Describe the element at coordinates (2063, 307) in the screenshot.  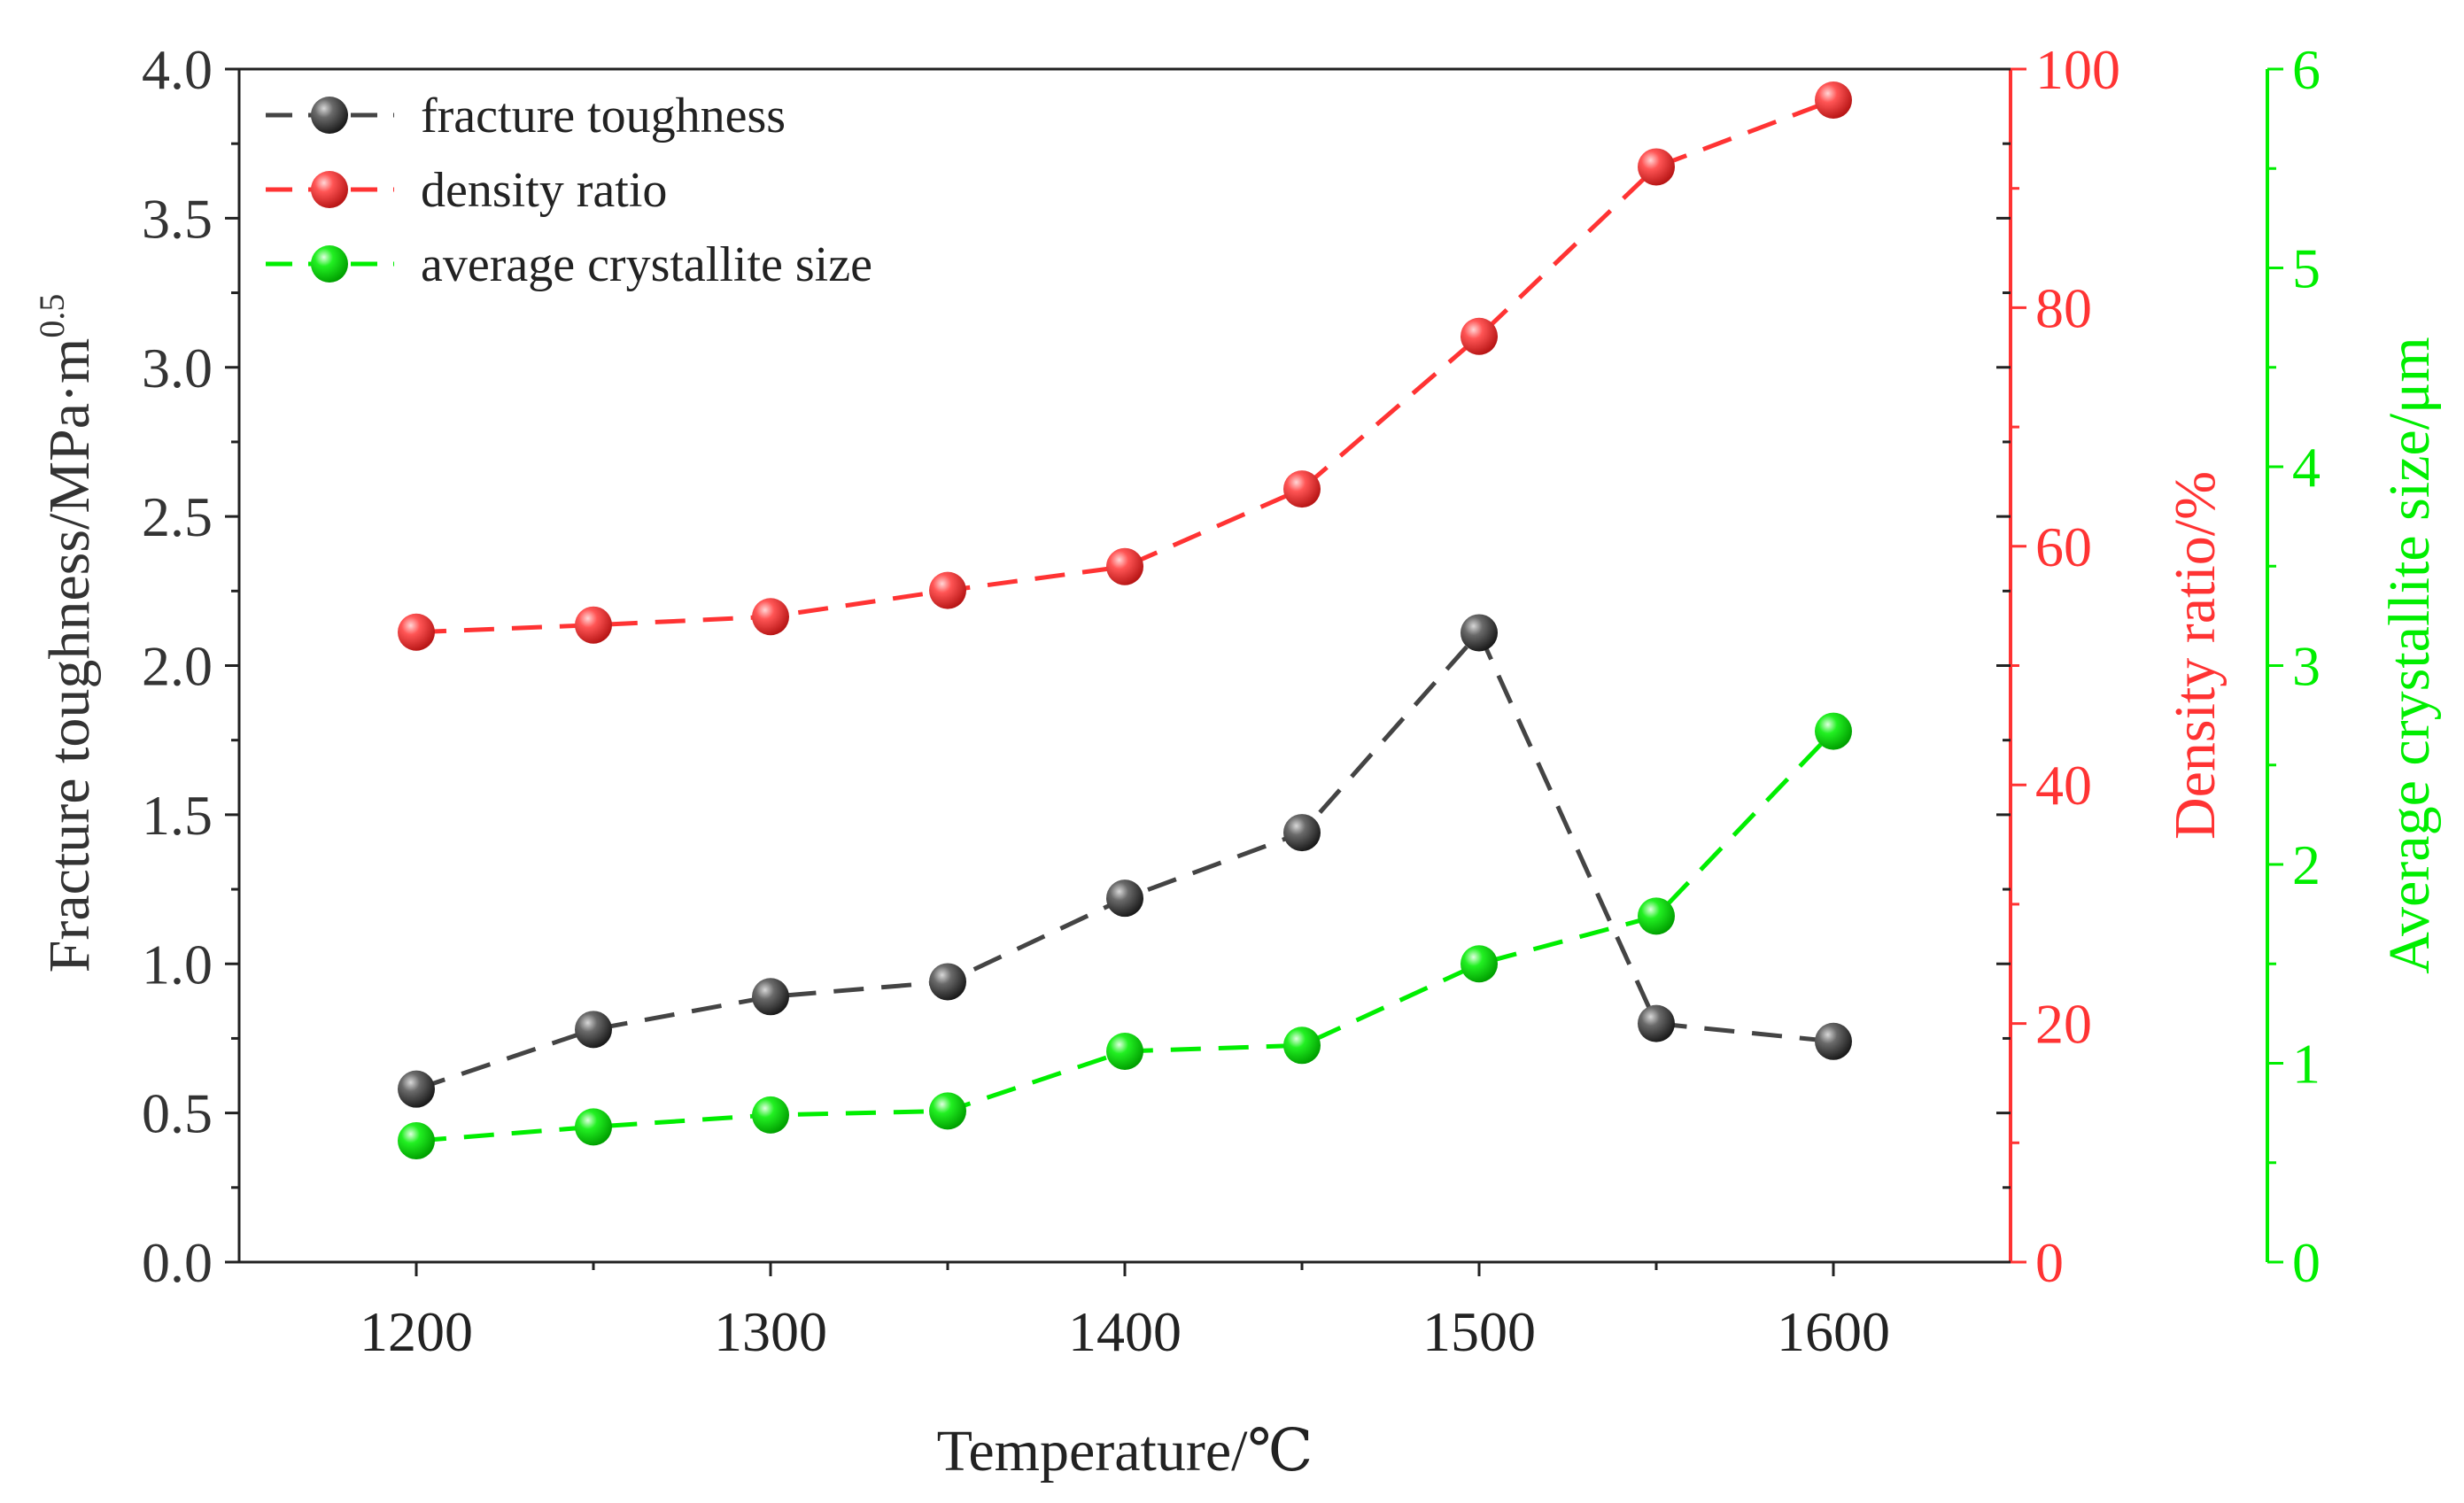
I see `y-density-tick-label: 80` at that location.